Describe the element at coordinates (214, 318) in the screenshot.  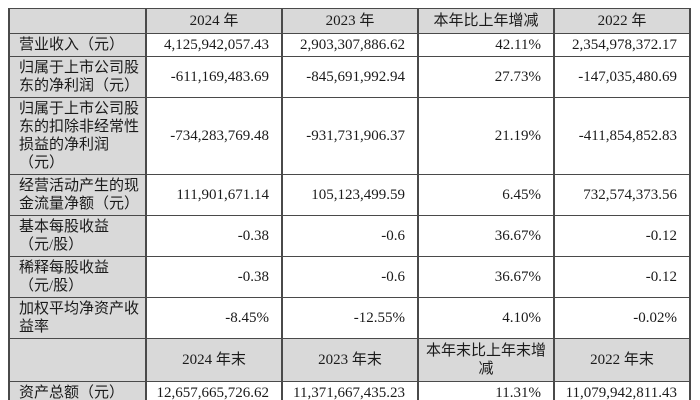
I see `value-cell: -8.45%` at that location.